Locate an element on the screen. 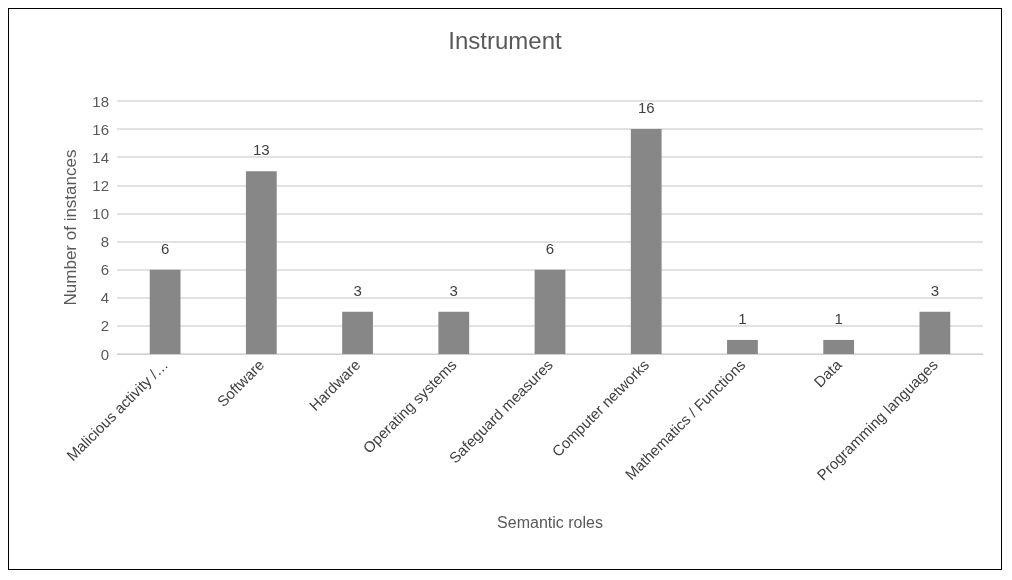 Image resolution: width=1012 pixels, height=580 pixels. x-axis-title: Semantic roles is located at coordinates (550, 522).